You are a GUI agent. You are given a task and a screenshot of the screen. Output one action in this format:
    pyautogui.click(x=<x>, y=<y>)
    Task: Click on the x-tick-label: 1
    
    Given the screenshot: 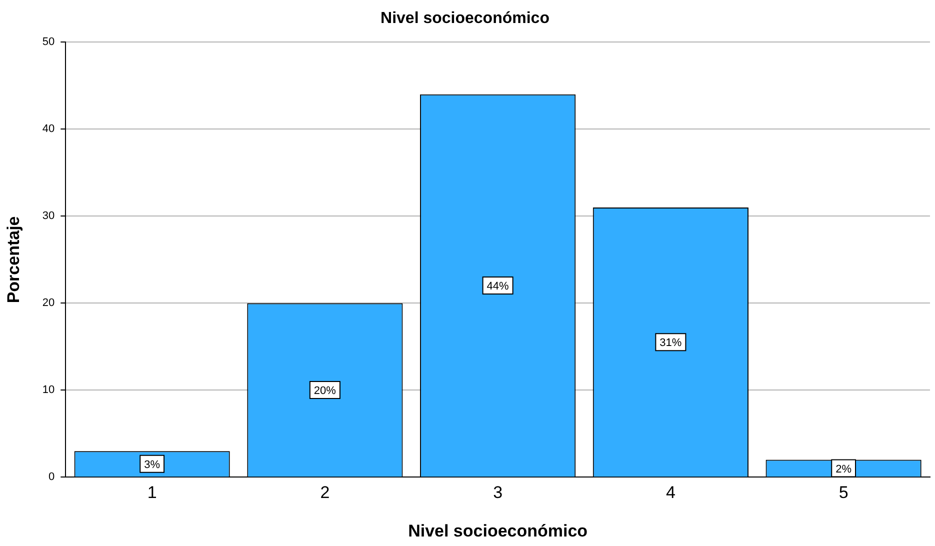 What is the action you would take?
    pyautogui.click(x=152, y=492)
    